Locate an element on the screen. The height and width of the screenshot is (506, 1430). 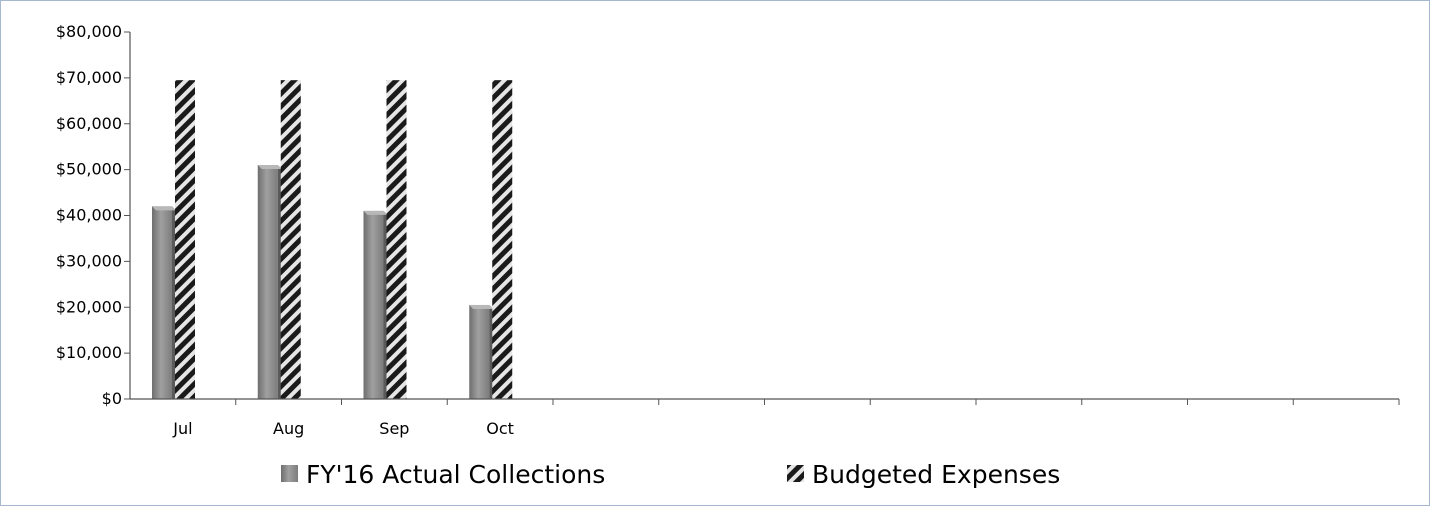
legend-label-collections: FY'16 Actual Collections is located at coordinates (455, 474).